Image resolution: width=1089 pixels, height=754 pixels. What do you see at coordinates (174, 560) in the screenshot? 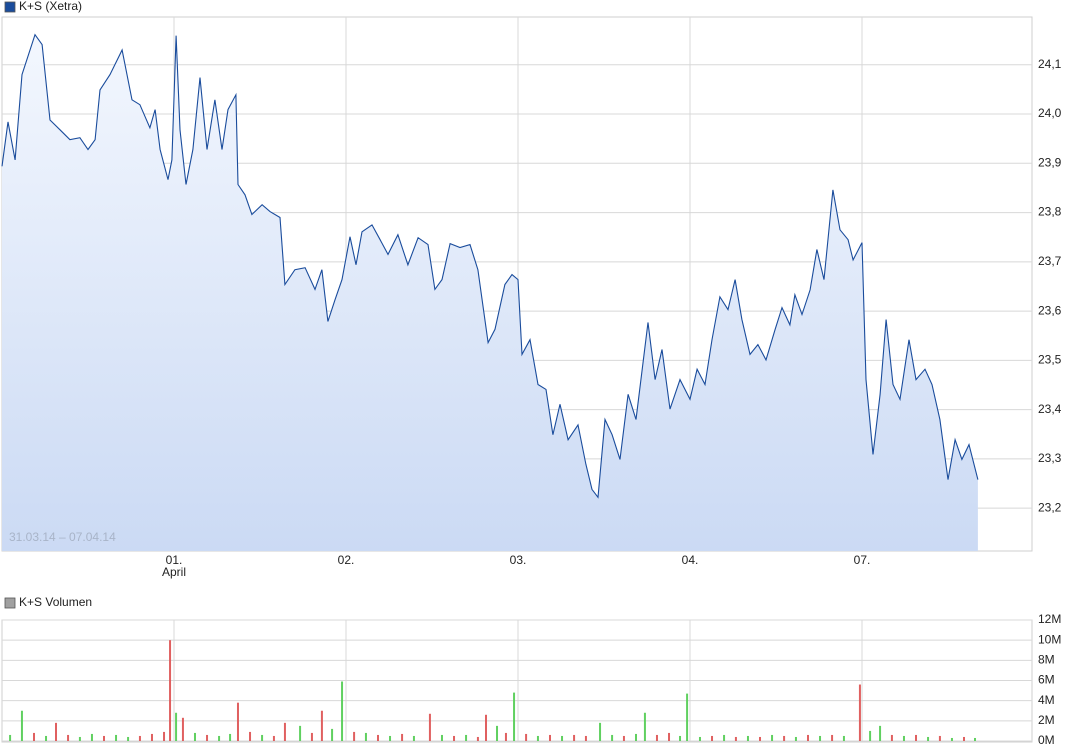
I see `x-tick-label: 01.` at bounding box center [174, 560].